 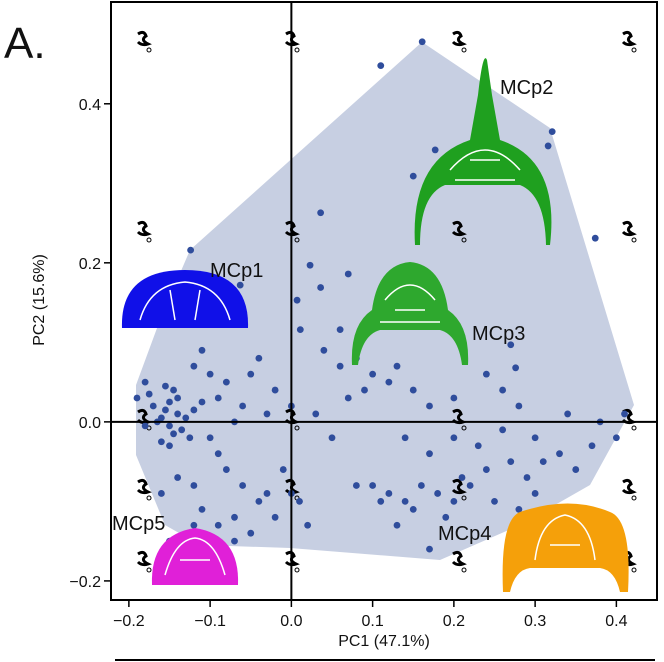 I want to click on y-tick-label: 0.0, so click(x=90, y=423).